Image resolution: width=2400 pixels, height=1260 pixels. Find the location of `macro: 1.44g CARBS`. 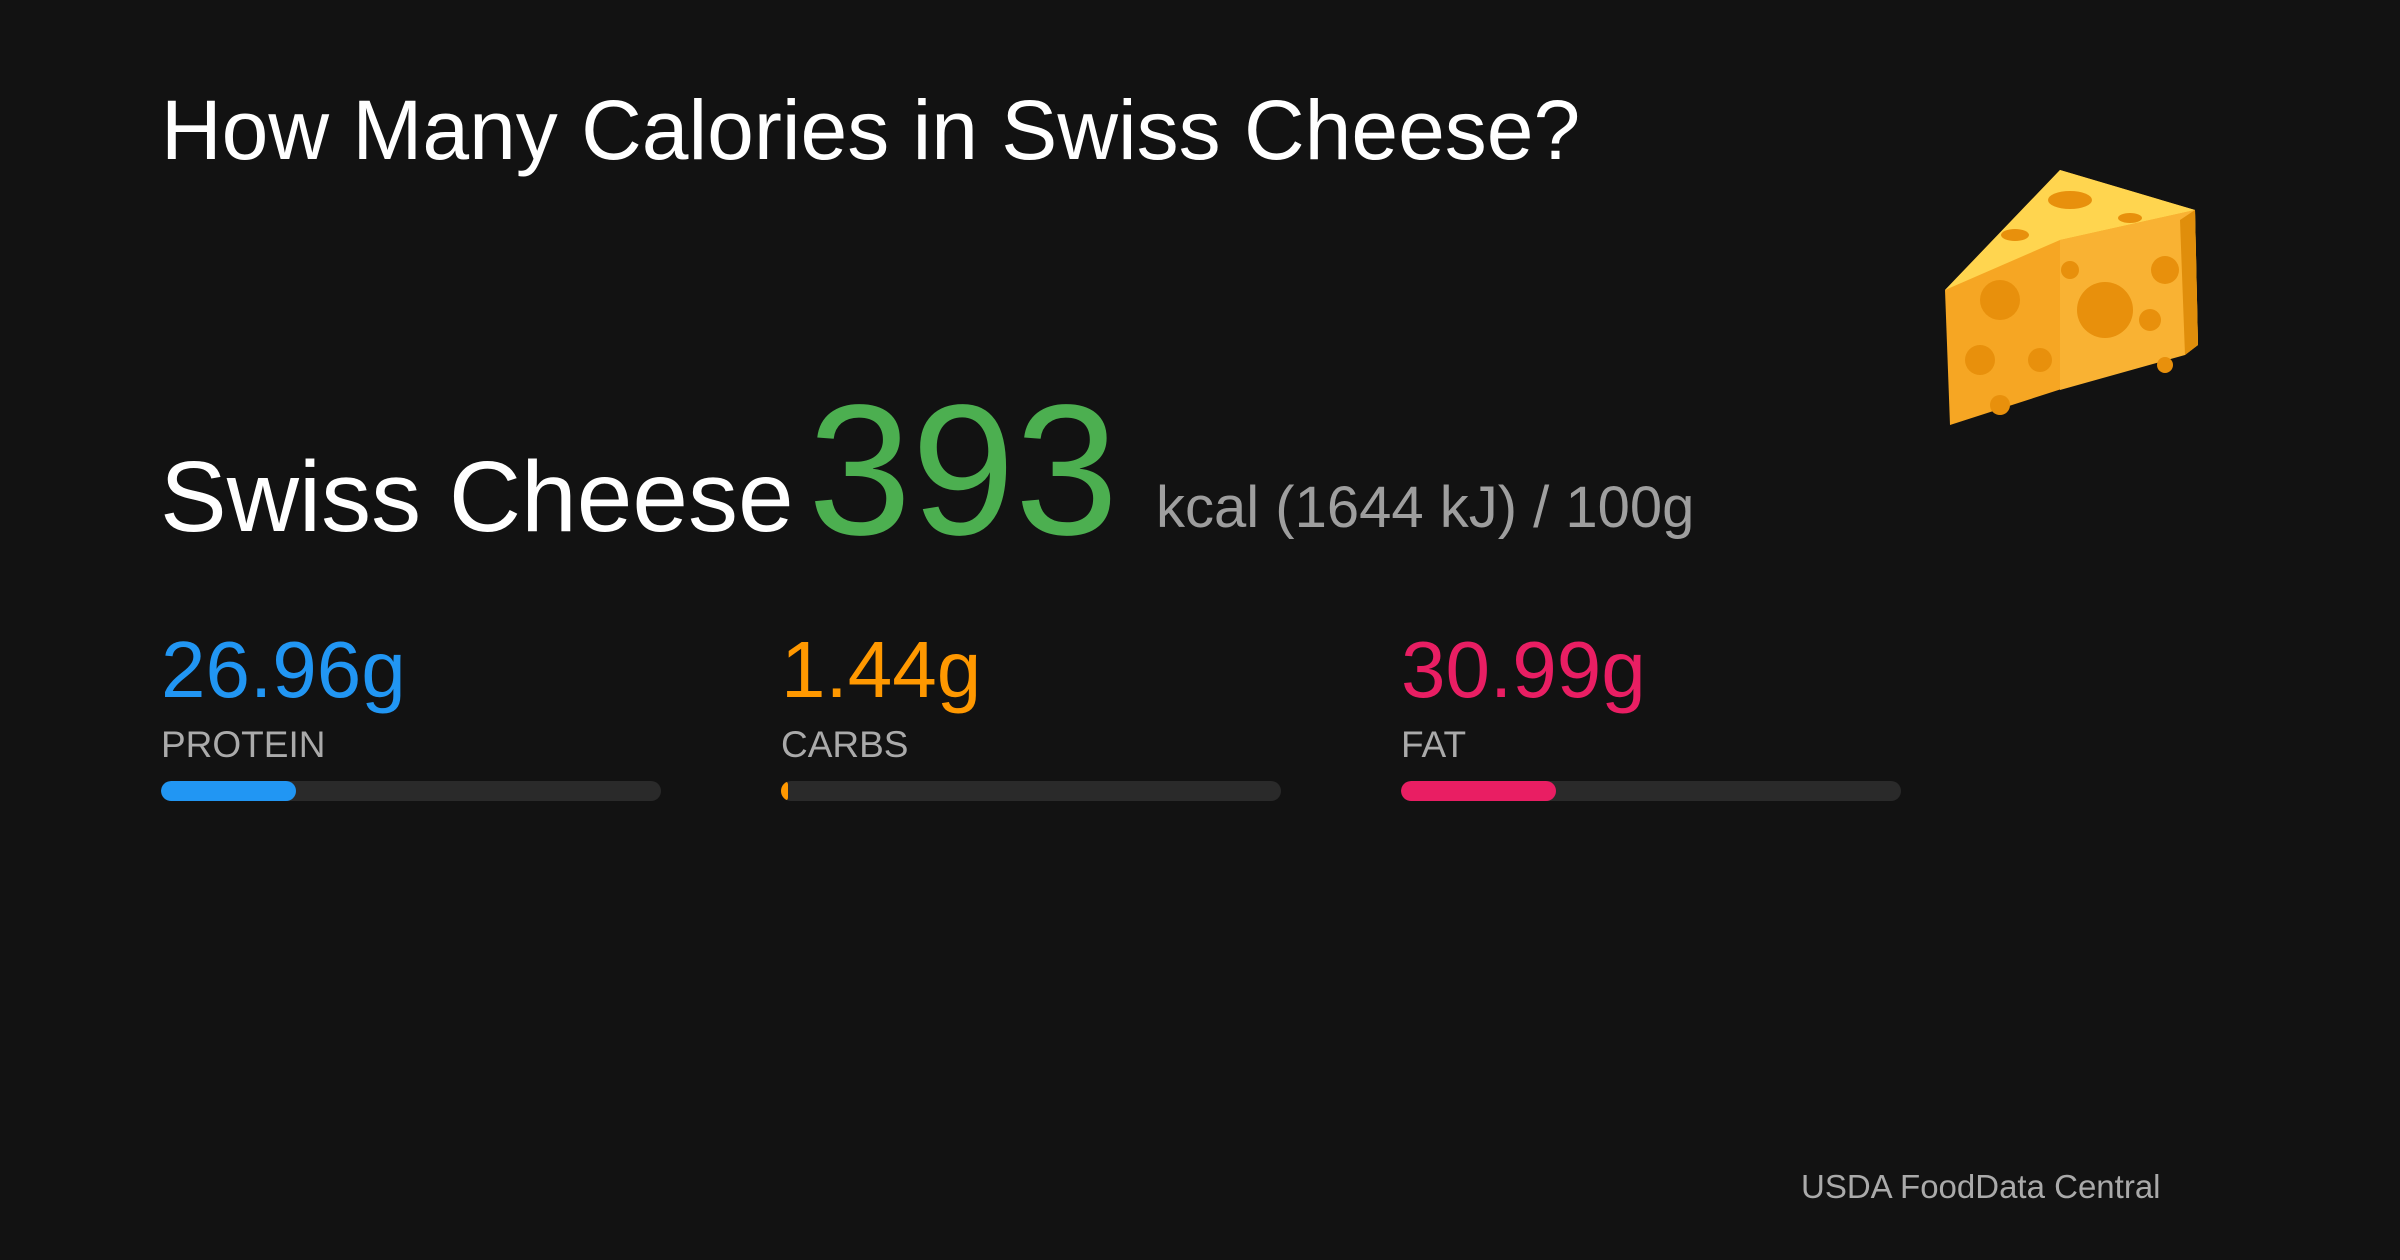

macro: 1.44g CARBS is located at coordinates (1031, 713).